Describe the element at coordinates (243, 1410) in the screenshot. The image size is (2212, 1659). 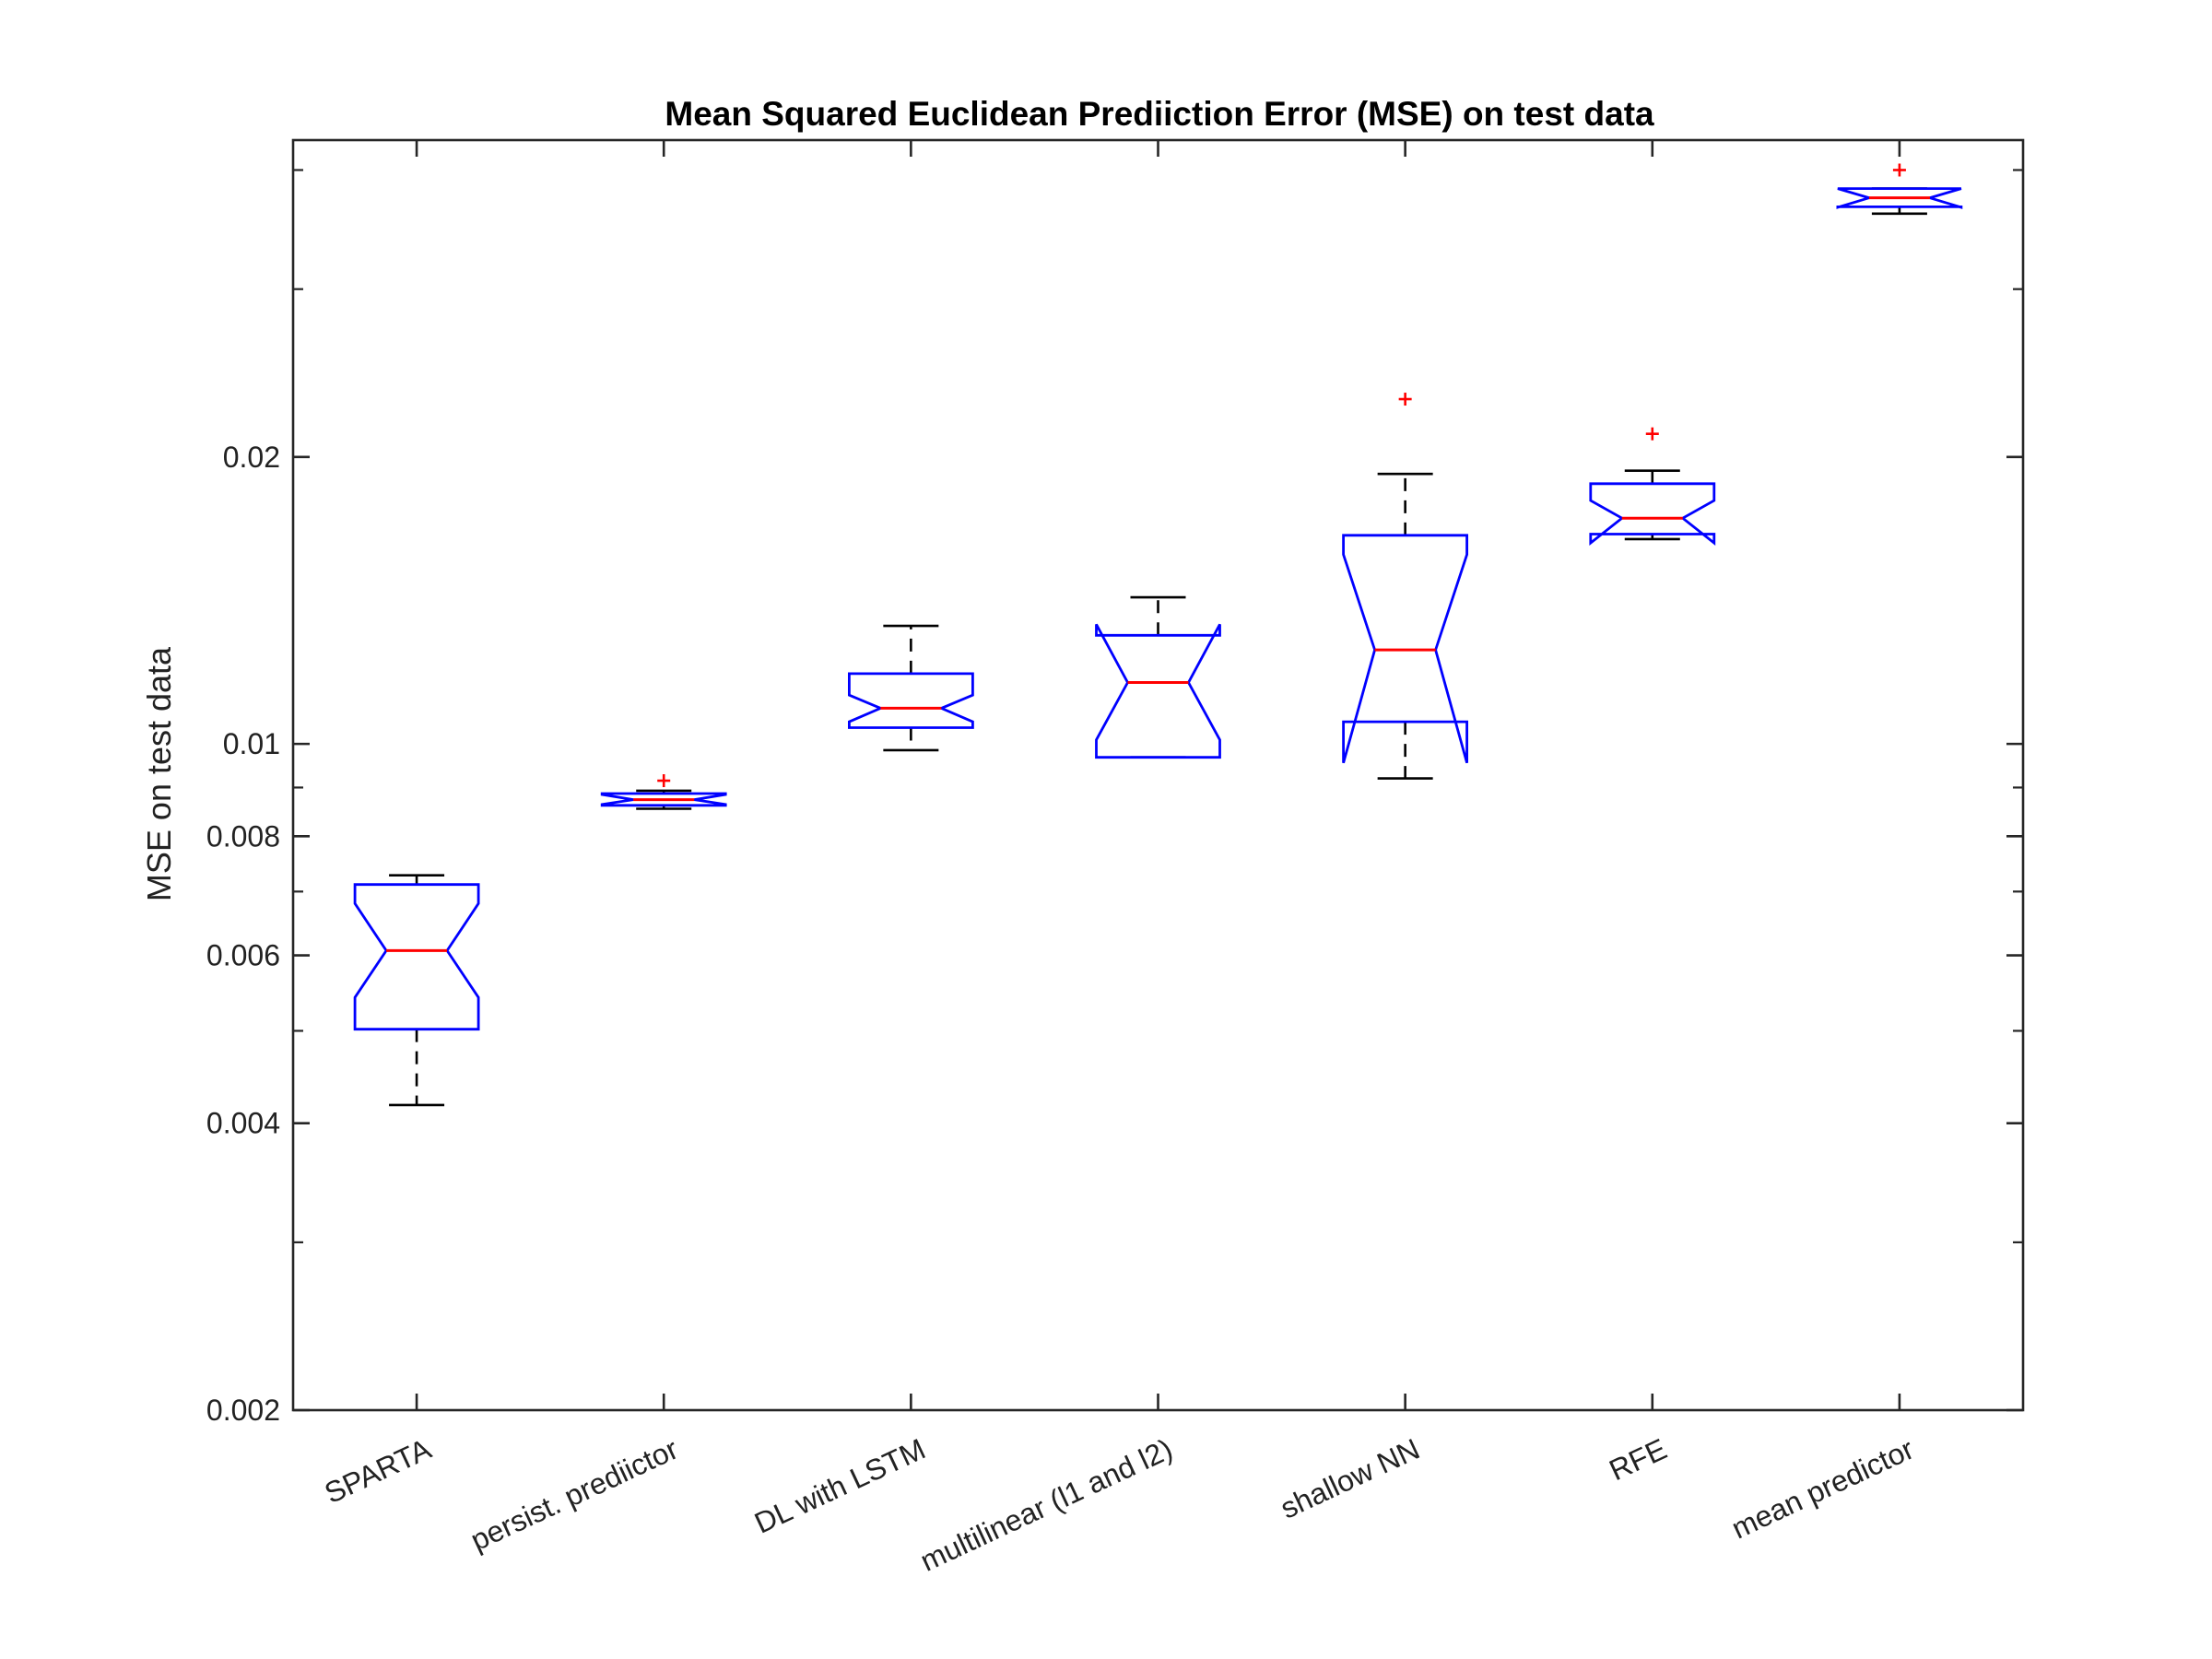
I see `y-tick-label: 0.002` at that location.